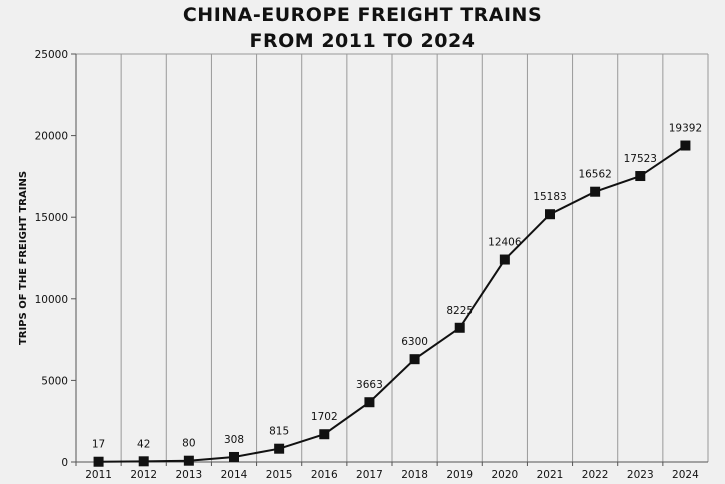  What do you see at coordinates (685, 129) in the screenshot?
I see `data-label: 19392` at bounding box center [685, 129].